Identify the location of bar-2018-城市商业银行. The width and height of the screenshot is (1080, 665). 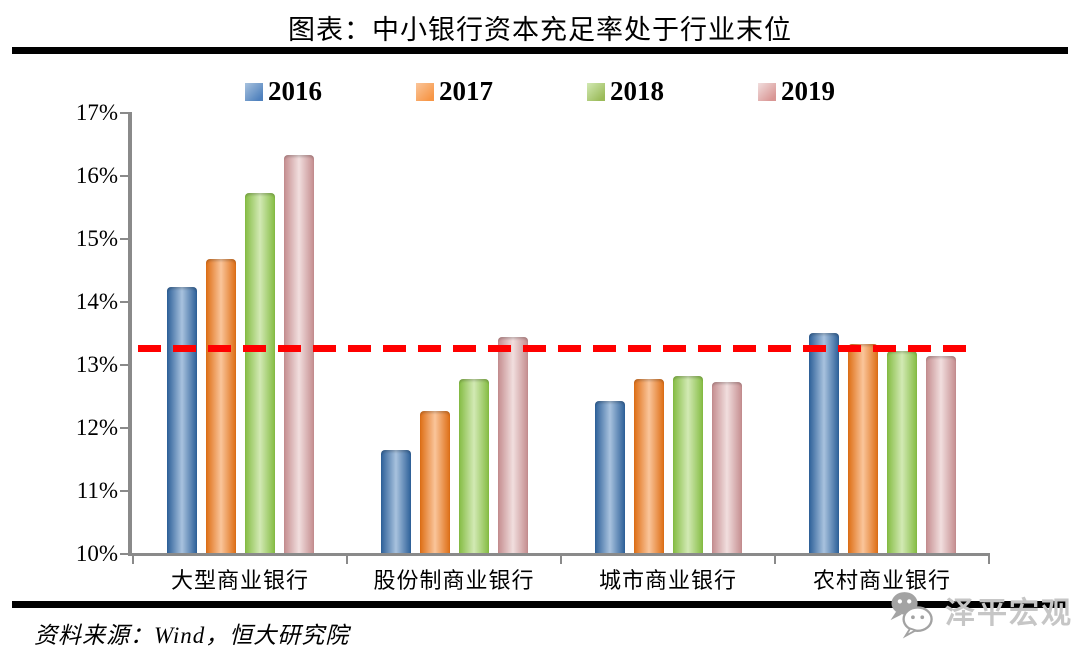
(687, 464).